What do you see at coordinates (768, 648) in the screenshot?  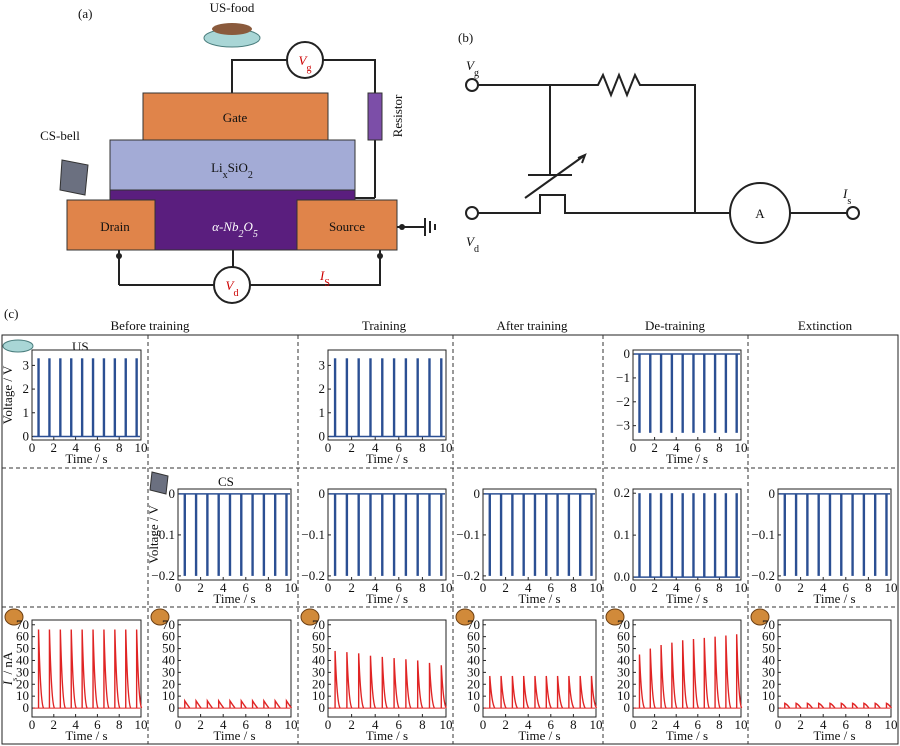 I see `y-tick-label: 50` at bounding box center [768, 648].